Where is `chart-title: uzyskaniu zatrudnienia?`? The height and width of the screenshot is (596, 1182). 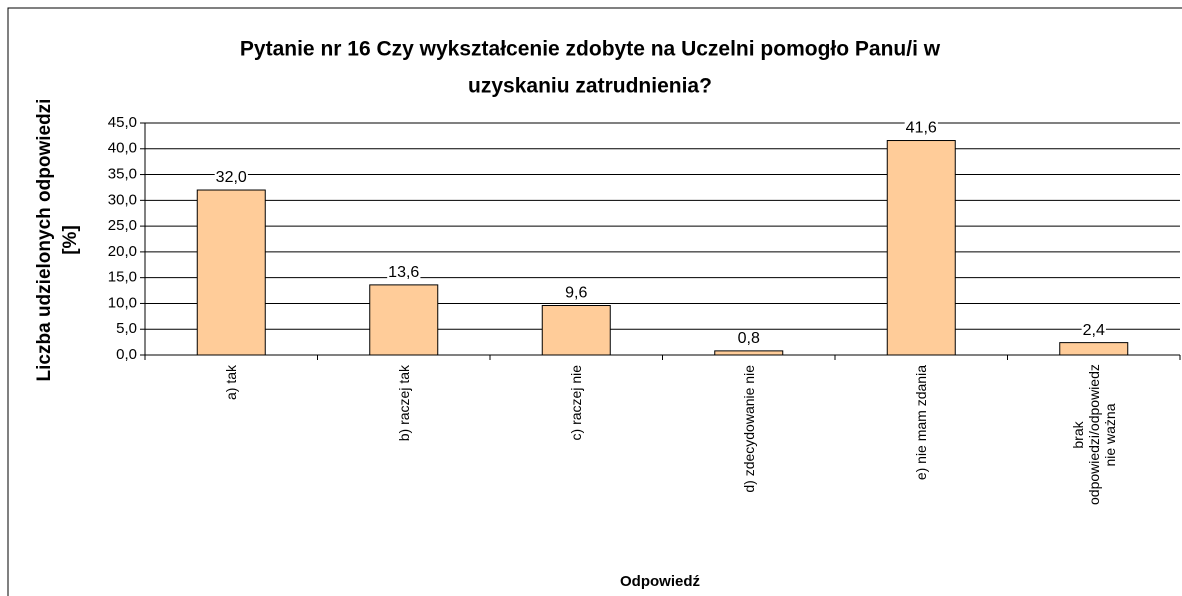 chart-title: uzyskaniu zatrudnienia? is located at coordinates (590, 86).